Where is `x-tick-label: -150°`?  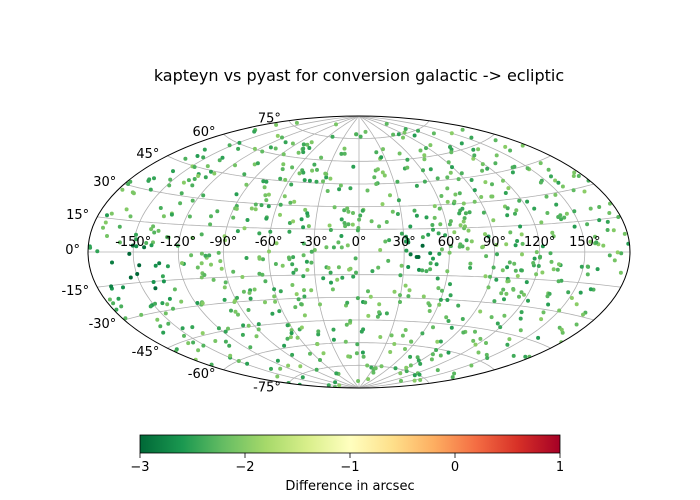
x-tick-label: -150° is located at coordinates (133, 242).